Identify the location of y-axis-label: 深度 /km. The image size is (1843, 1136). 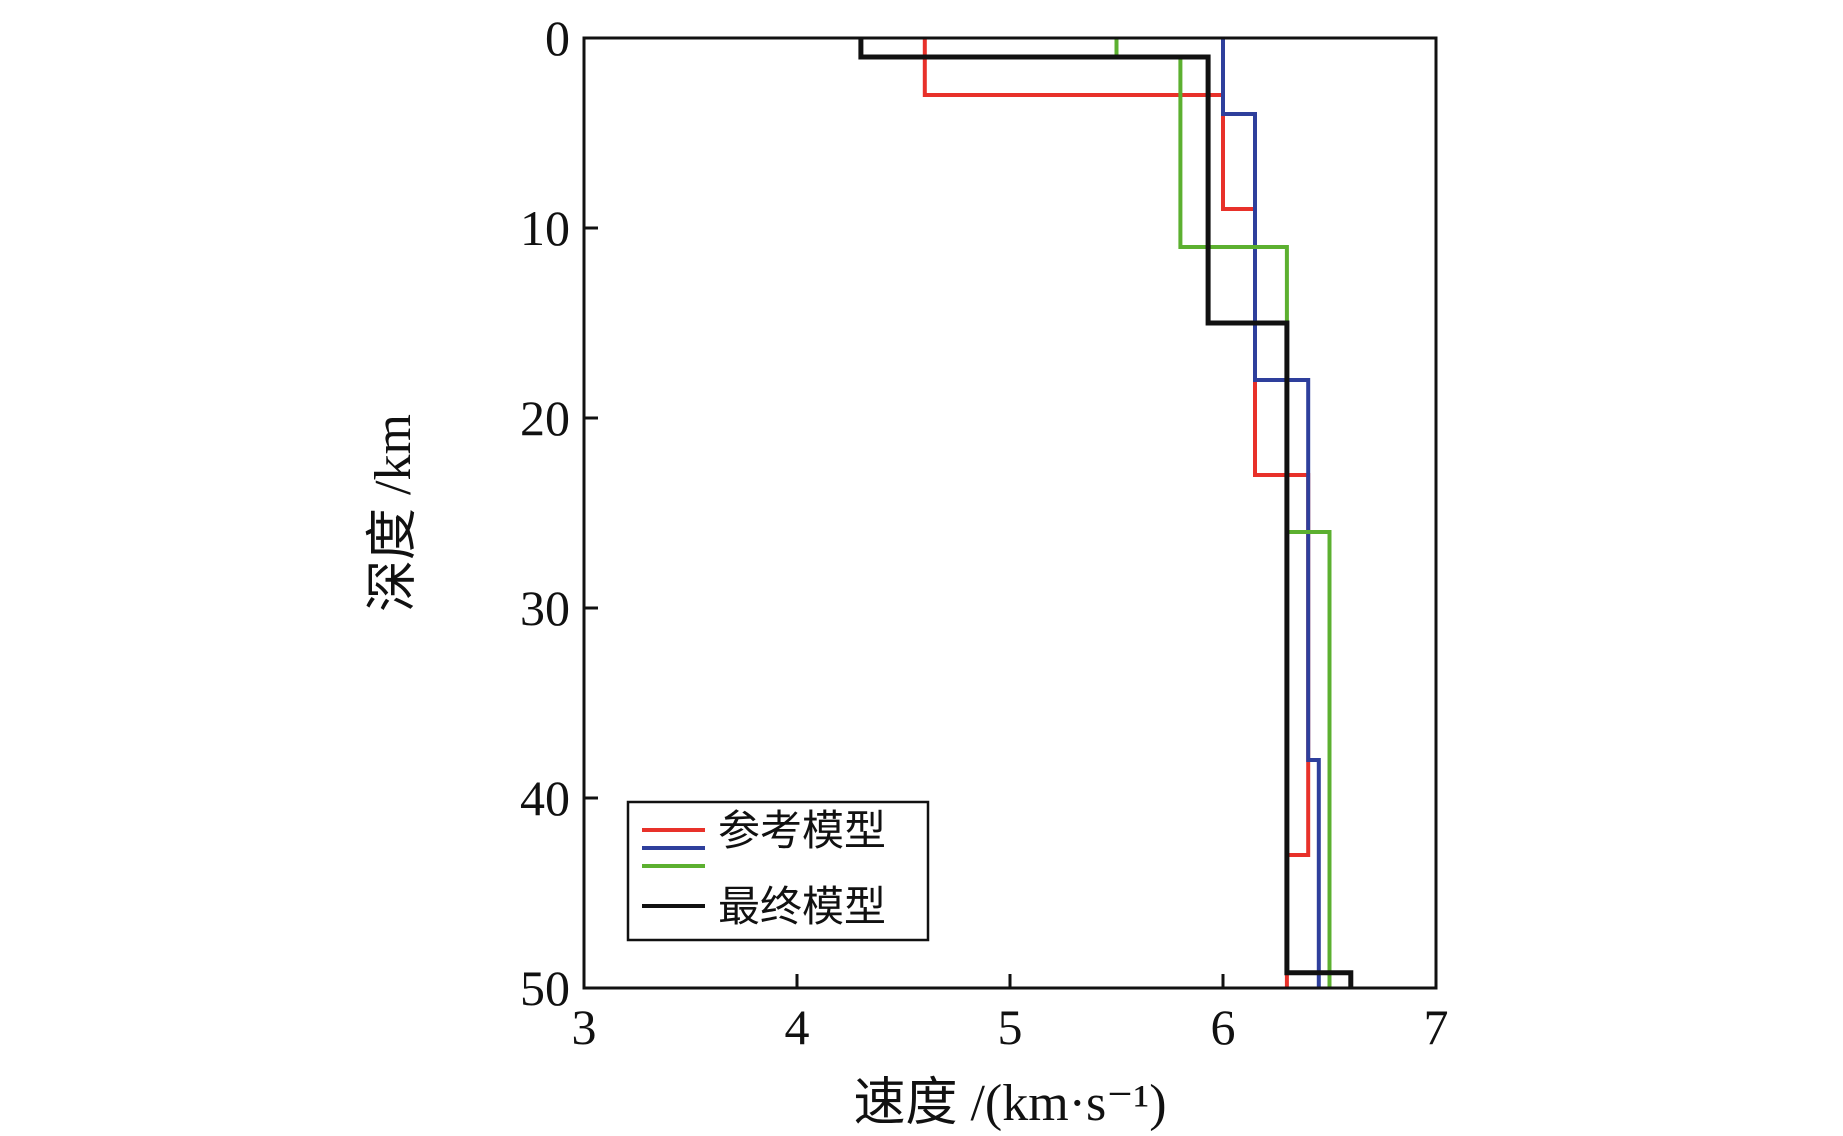
(393, 513).